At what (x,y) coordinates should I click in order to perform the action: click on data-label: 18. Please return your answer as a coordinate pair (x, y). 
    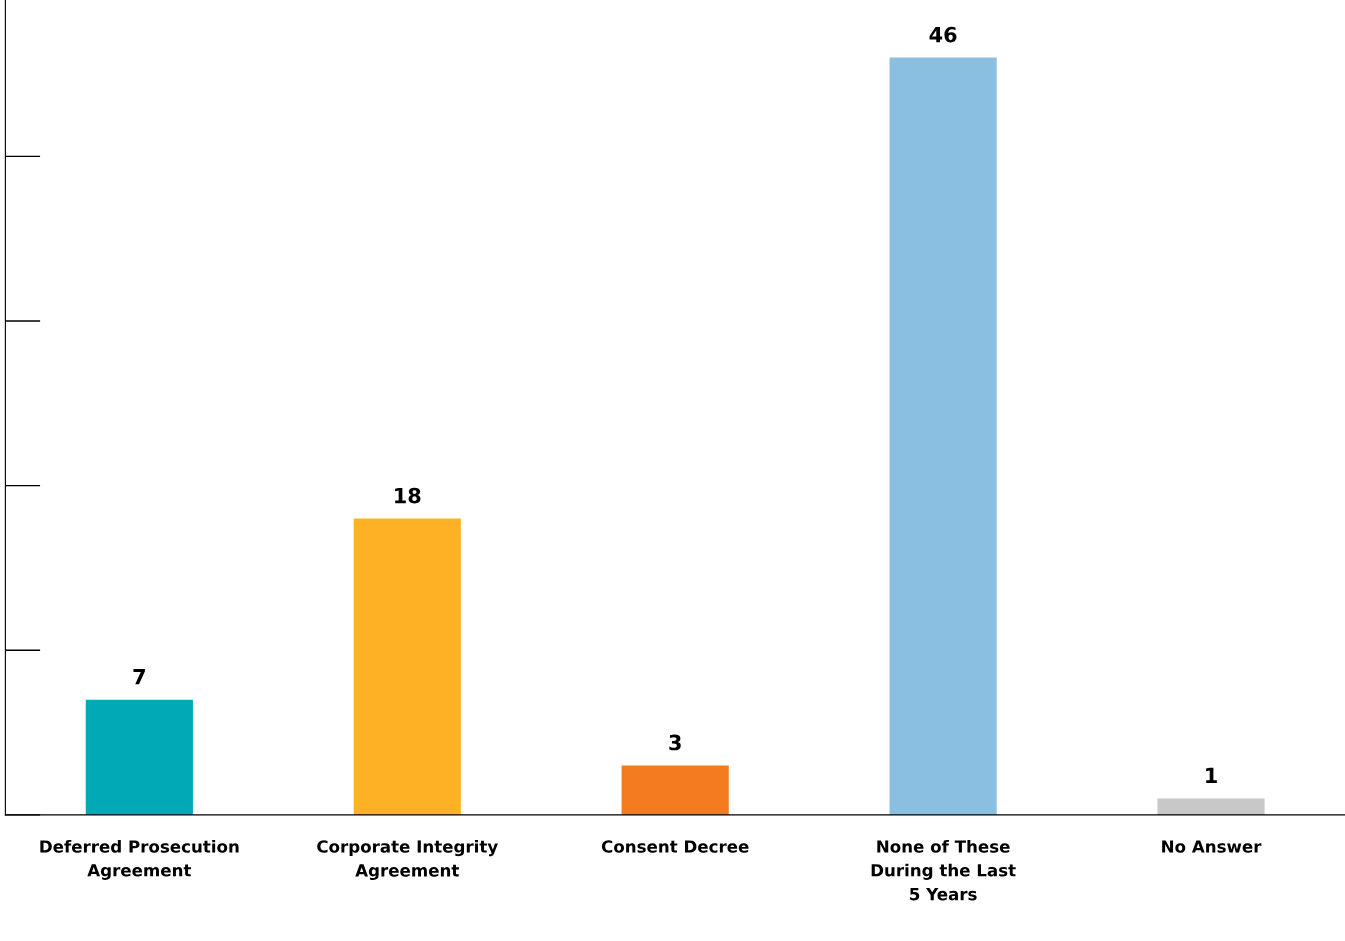
    Looking at the image, I should click on (408, 495).